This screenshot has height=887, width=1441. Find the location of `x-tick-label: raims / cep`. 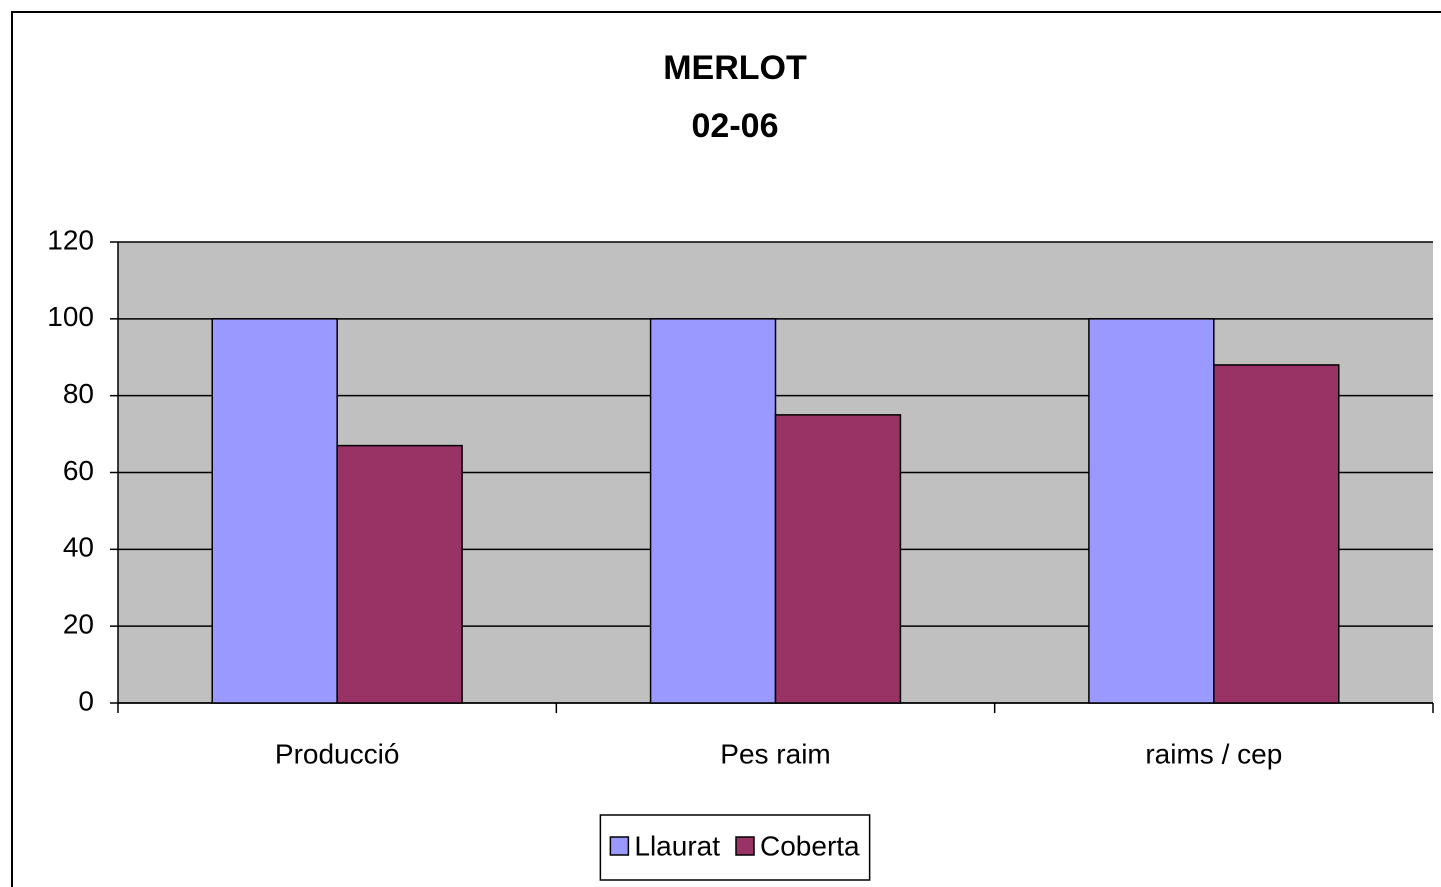

x-tick-label: raims / cep is located at coordinates (1213, 753).